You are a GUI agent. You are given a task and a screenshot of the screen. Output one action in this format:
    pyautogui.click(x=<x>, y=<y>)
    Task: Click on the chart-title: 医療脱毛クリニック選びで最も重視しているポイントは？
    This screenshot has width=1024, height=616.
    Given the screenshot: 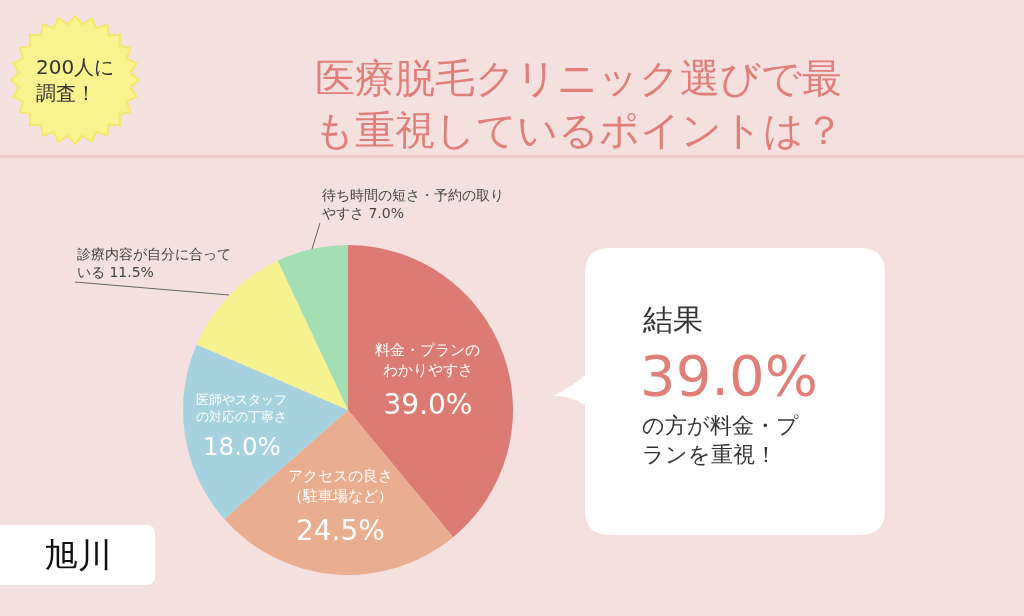 What is the action you would take?
    pyautogui.click(x=578, y=104)
    